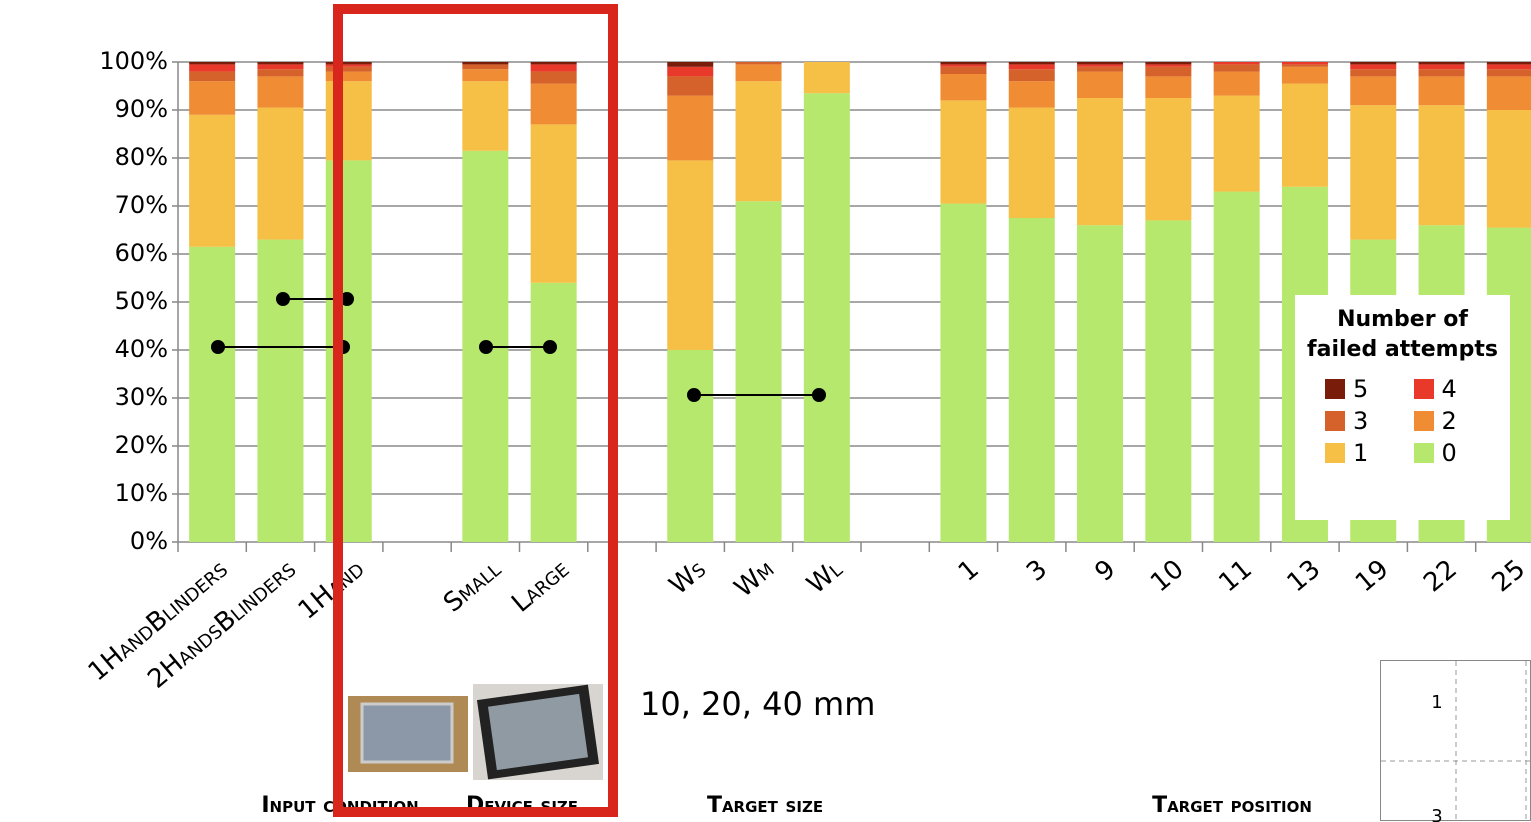 This screenshot has height=822, width=1531. What do you see at coordinates (141, 205) in the screenshot?
I see `y-tick-label: 70%` at bounding box center [141, 205].